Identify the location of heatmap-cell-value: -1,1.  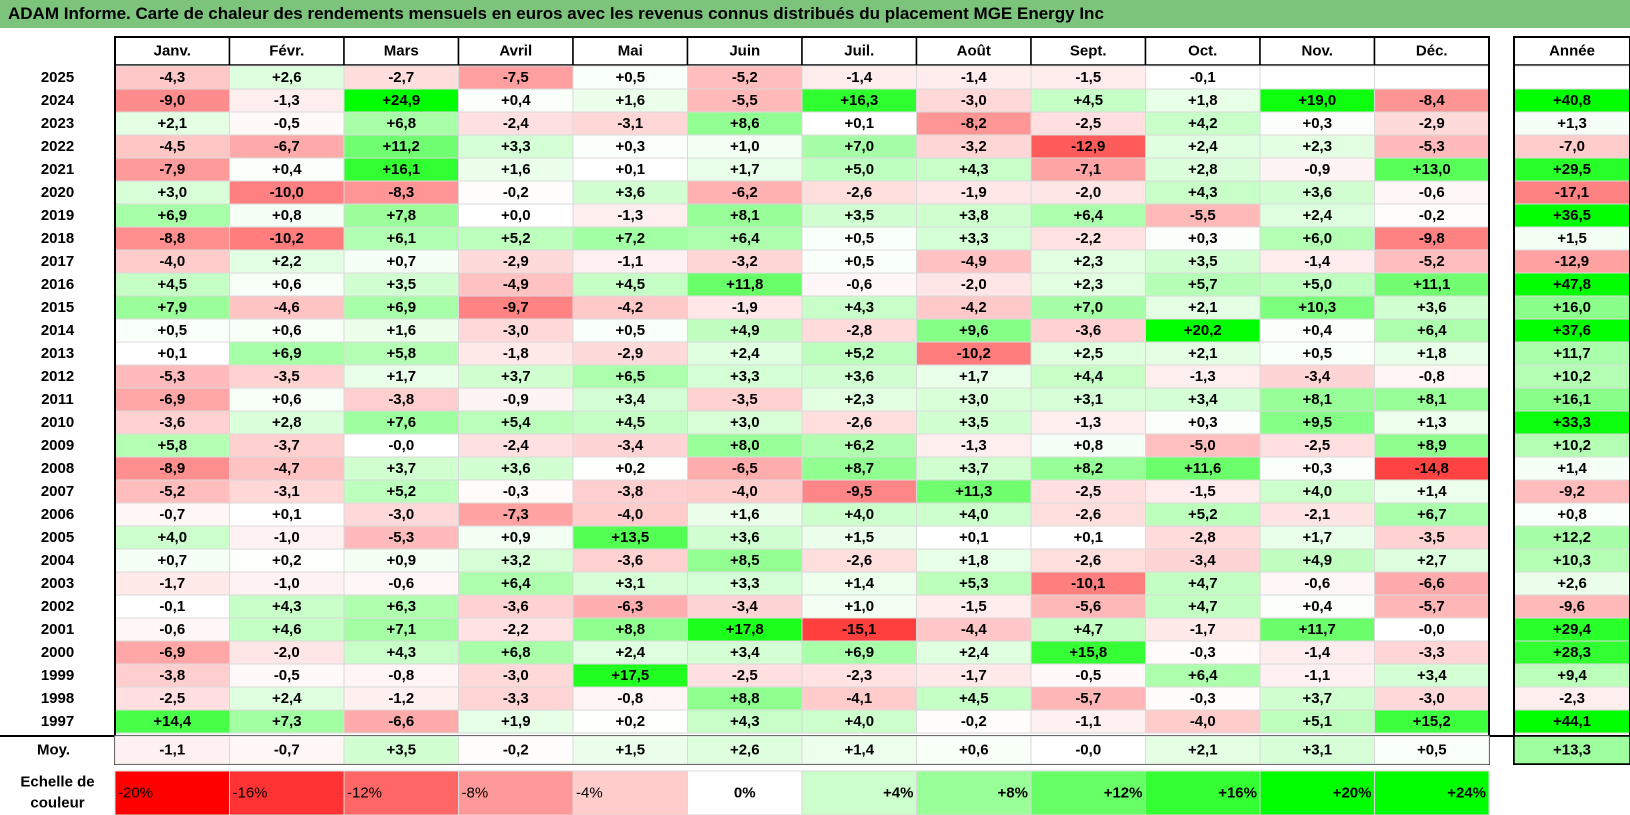
(1317, 675).